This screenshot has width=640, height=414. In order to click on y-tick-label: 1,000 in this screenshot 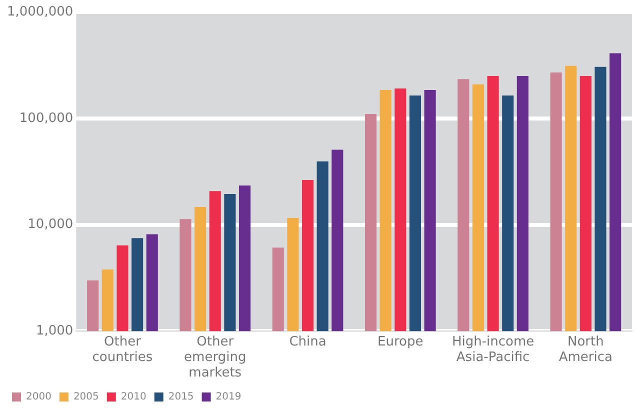, I will do `click(55, 331)`.